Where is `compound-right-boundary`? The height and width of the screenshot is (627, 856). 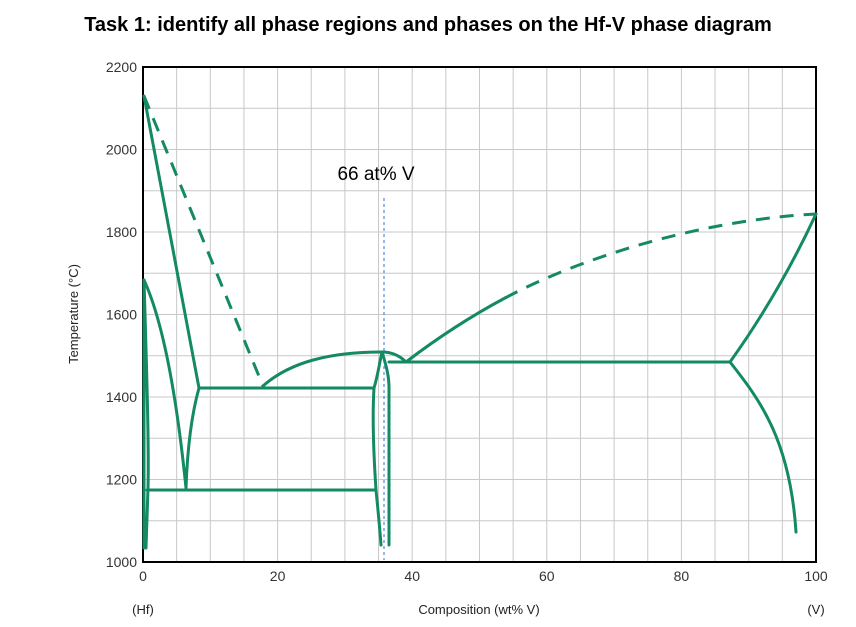 compound-right-boundary is located at coordinates (385, 448).